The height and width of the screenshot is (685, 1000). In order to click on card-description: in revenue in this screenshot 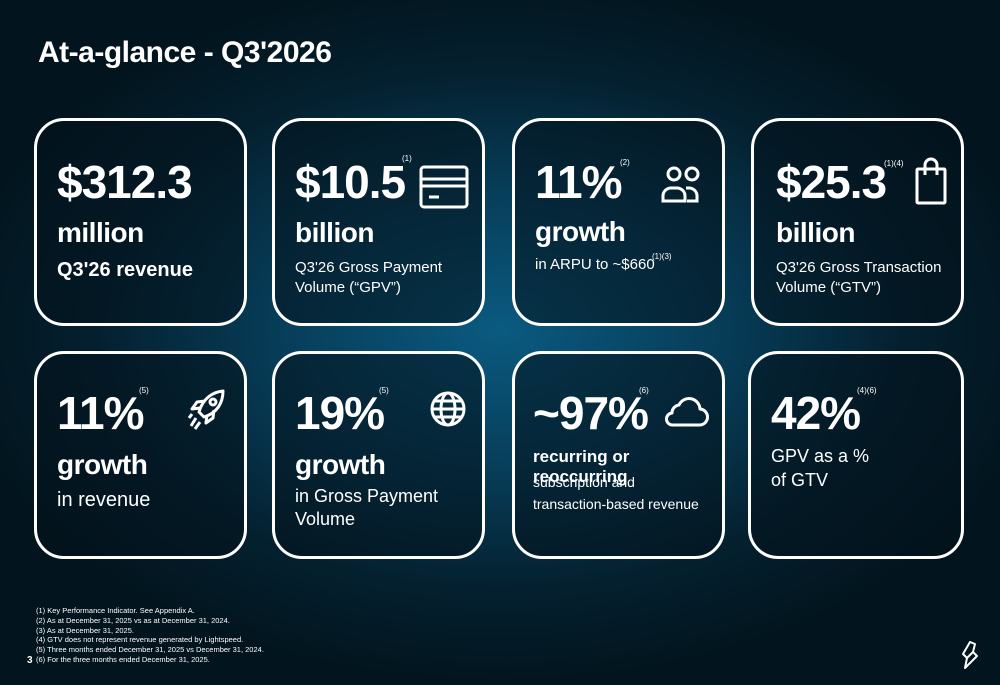, I will do `click(104, 500)`.